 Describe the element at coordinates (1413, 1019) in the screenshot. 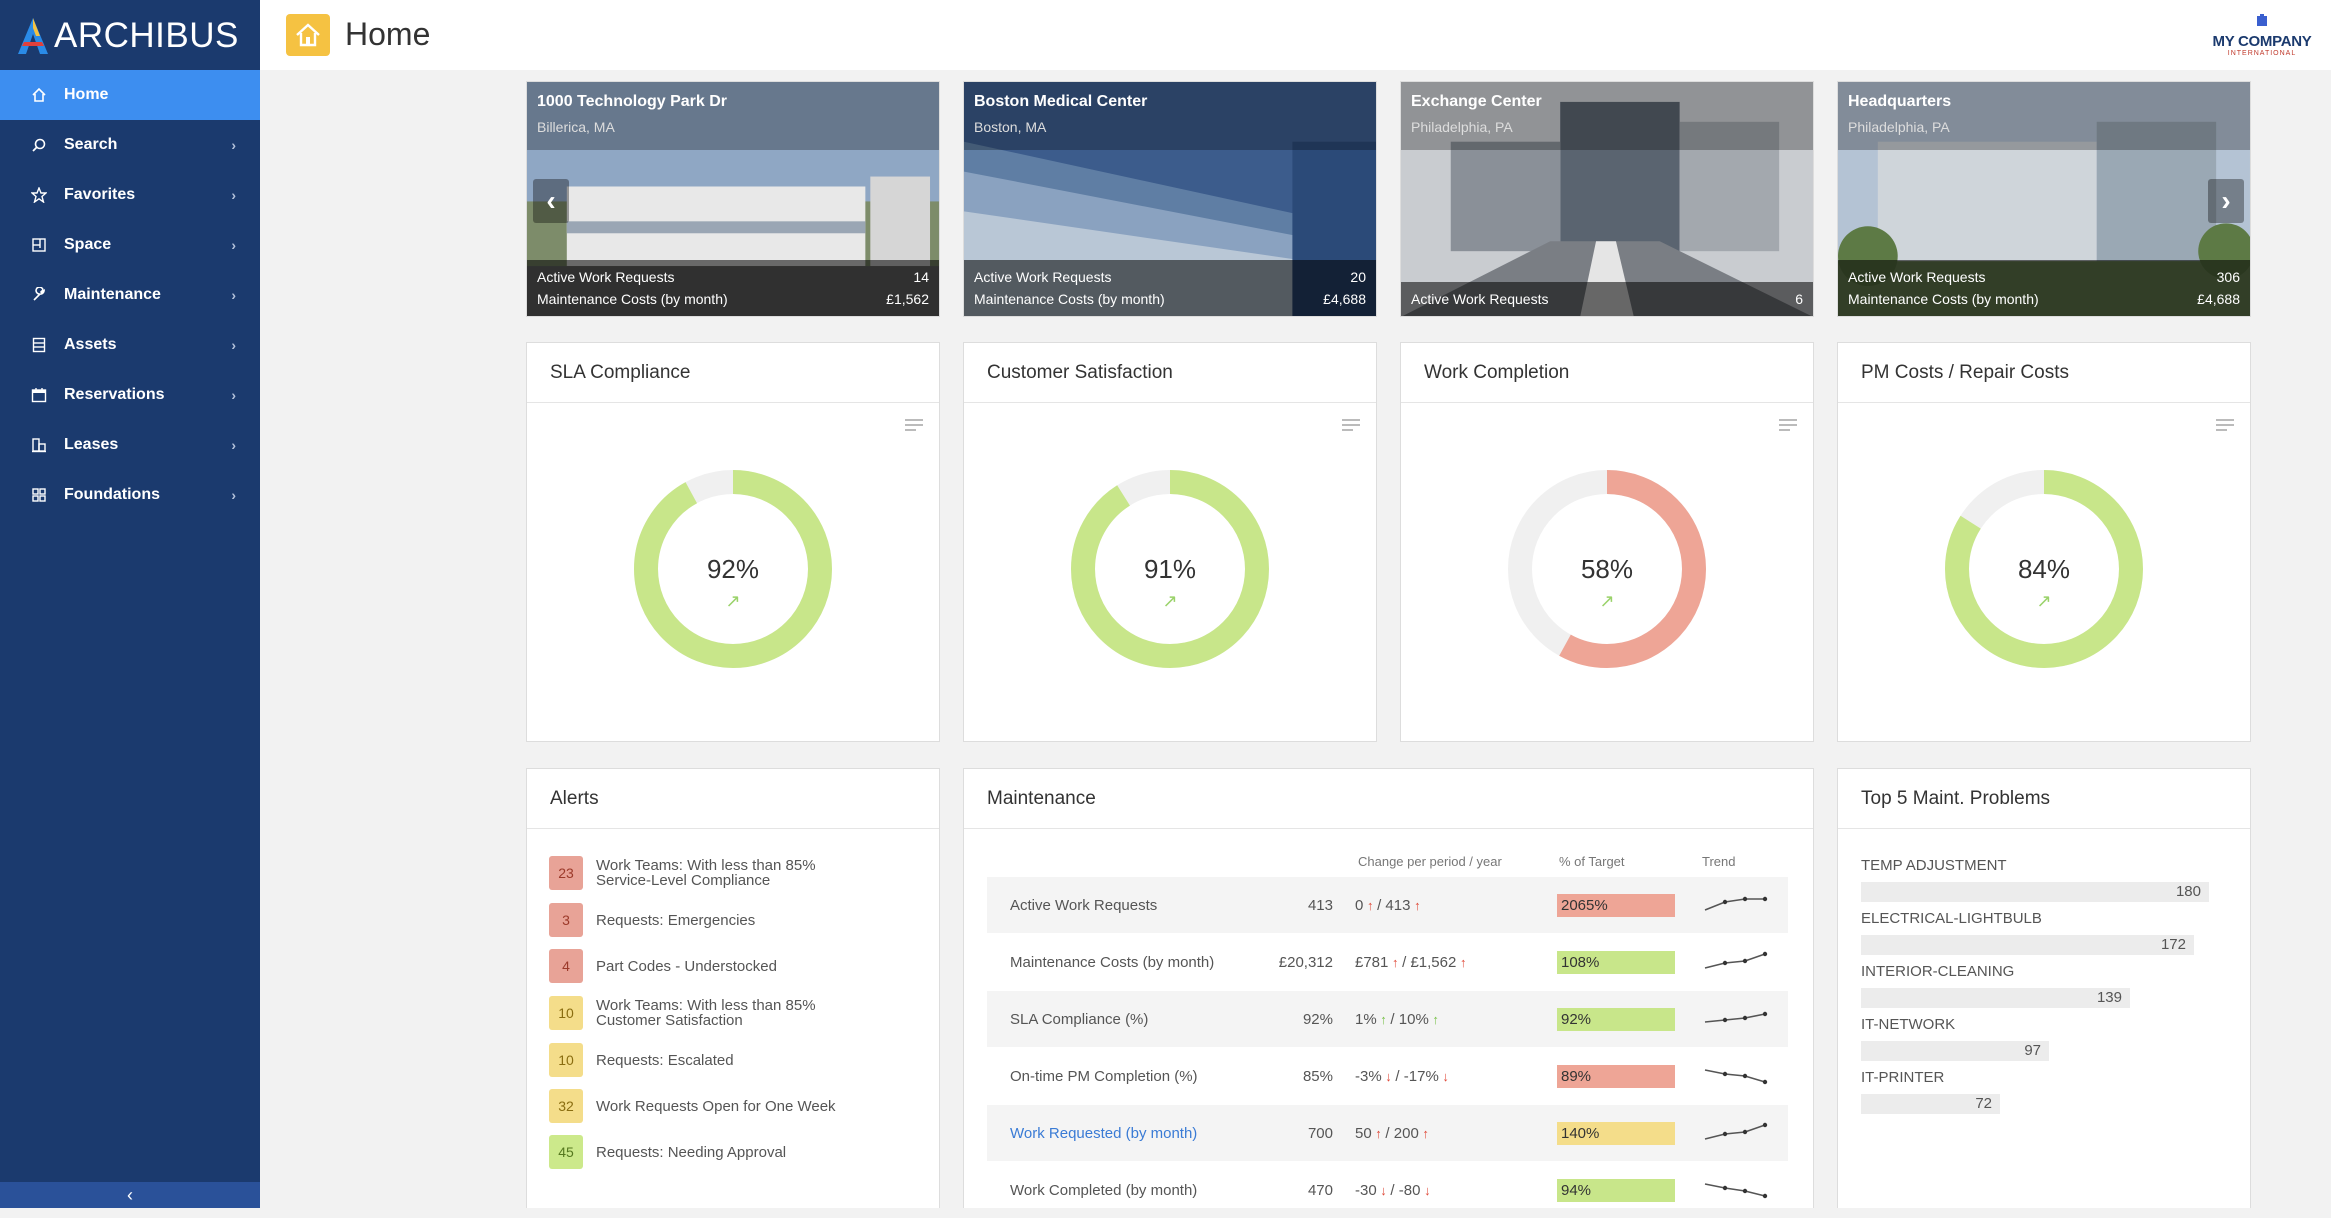

I see `change-year: 10%` at that location.